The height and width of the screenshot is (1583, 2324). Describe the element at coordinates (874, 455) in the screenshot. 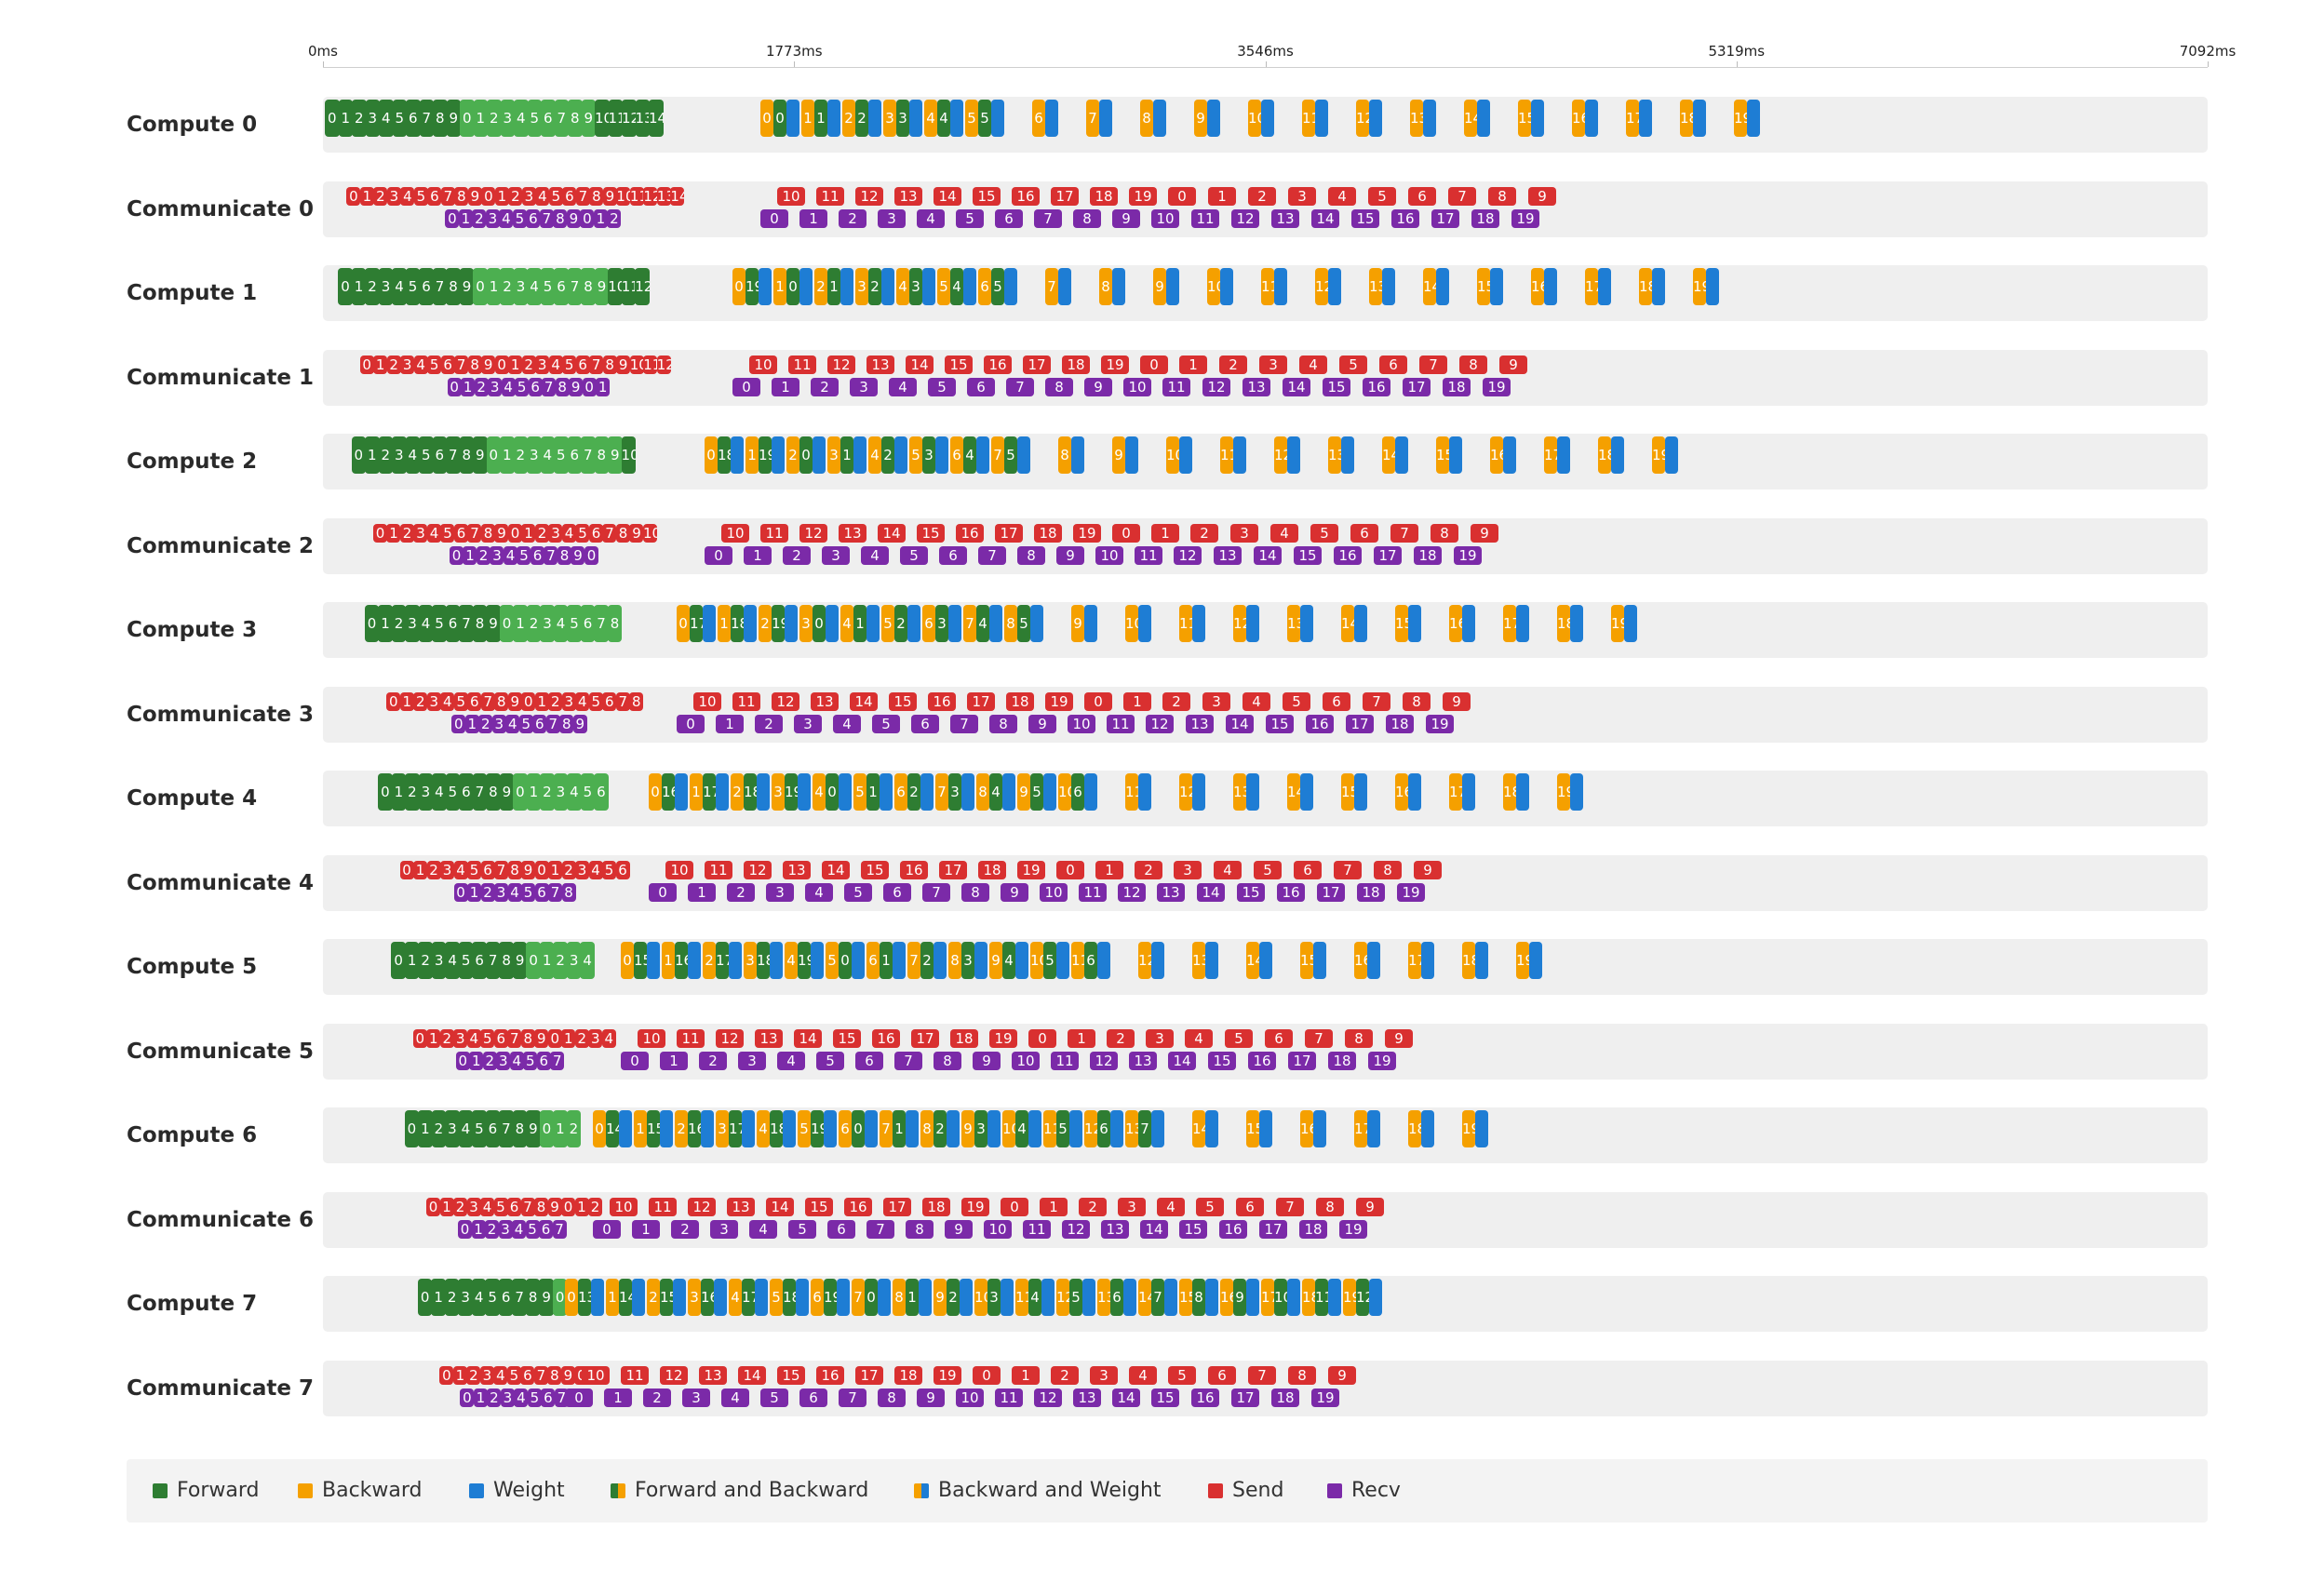

I see `backward-block: 4` at that location.